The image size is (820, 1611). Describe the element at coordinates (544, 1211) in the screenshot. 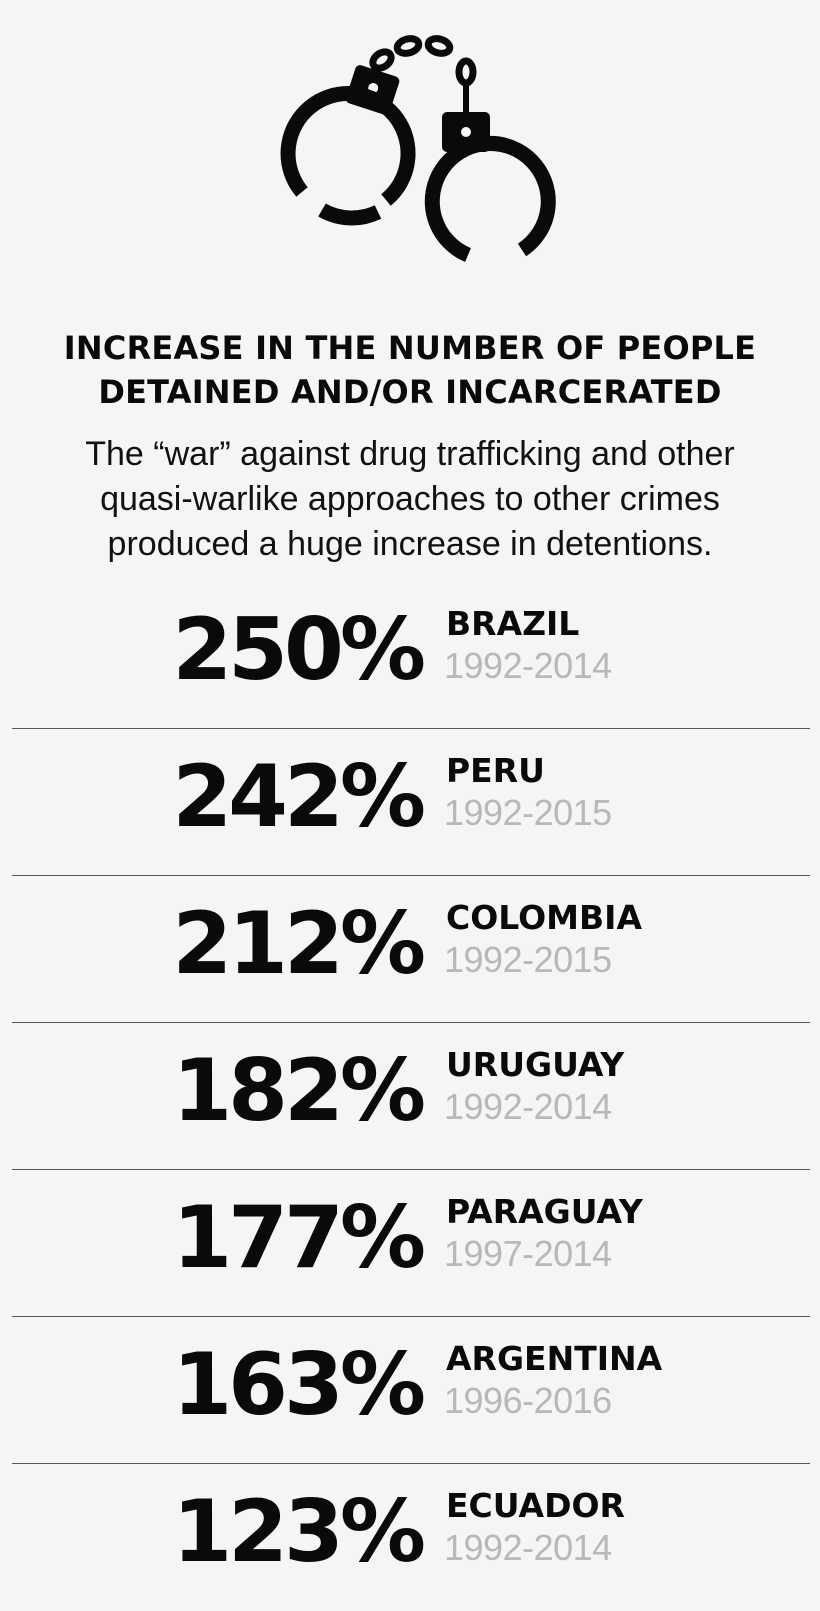

I see `stat-country: PARAGUAY` at that location.